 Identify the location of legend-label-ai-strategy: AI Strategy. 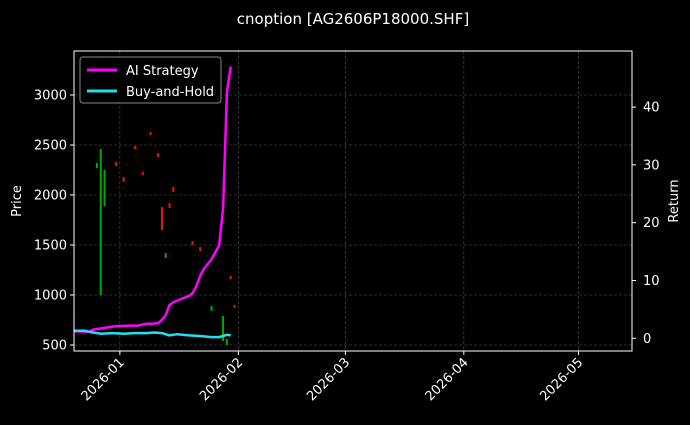
(162, 71).